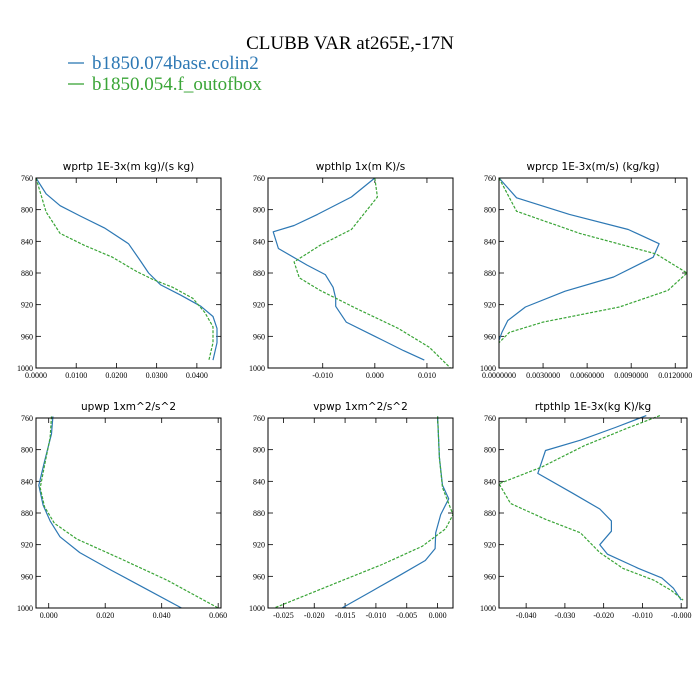 This screenshot has width=700, height=700. I want to click on x-tick-label: -0.000, so click(681, 615).